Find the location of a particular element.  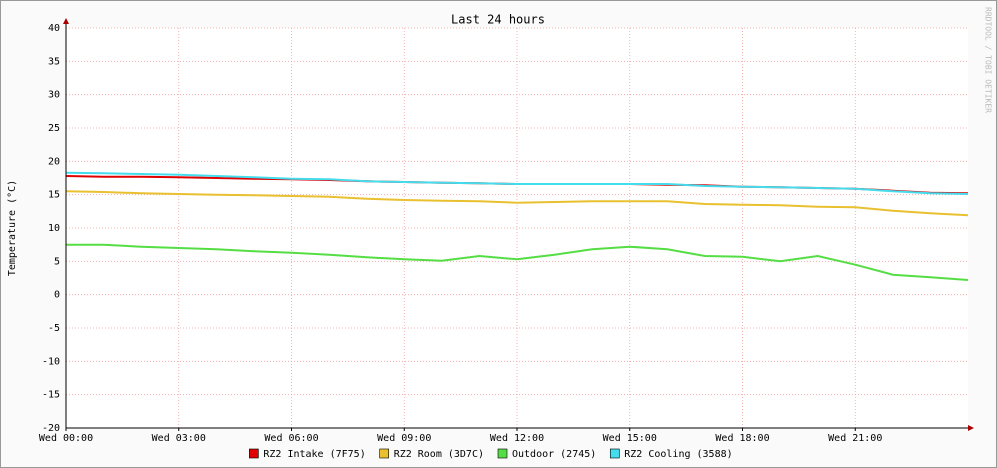

chart-title: Last 24 hours is located at coordinates (498, 20).